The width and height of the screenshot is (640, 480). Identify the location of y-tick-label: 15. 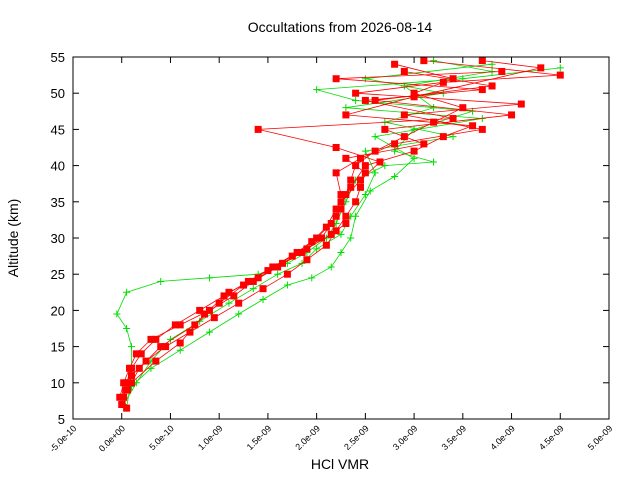
(58, 347).